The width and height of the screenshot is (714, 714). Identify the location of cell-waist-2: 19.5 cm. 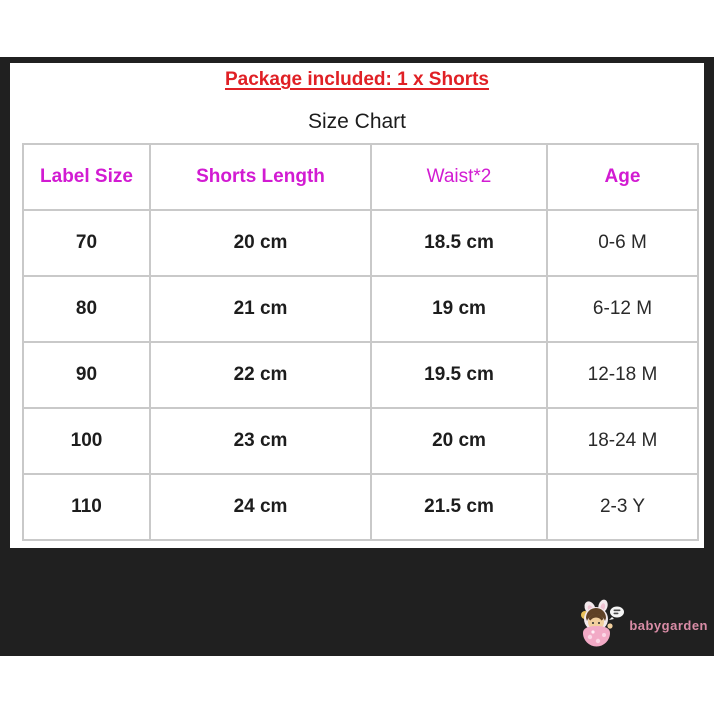
(459, 375).